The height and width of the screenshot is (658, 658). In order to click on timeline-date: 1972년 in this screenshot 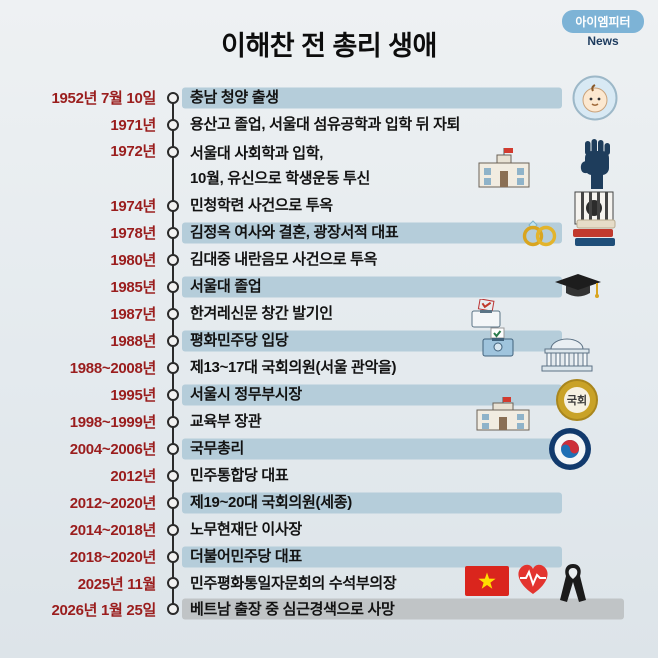, I will do `click(133, 151)`.